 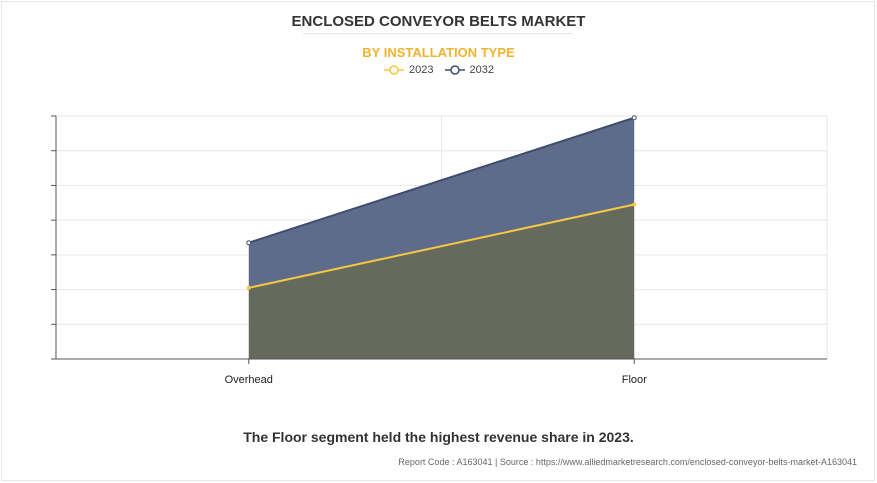 What do you see at coordinates (249, 380) in the screenshot?
I see `x-tick-label: Overhead` at bounding box center [249, 380].